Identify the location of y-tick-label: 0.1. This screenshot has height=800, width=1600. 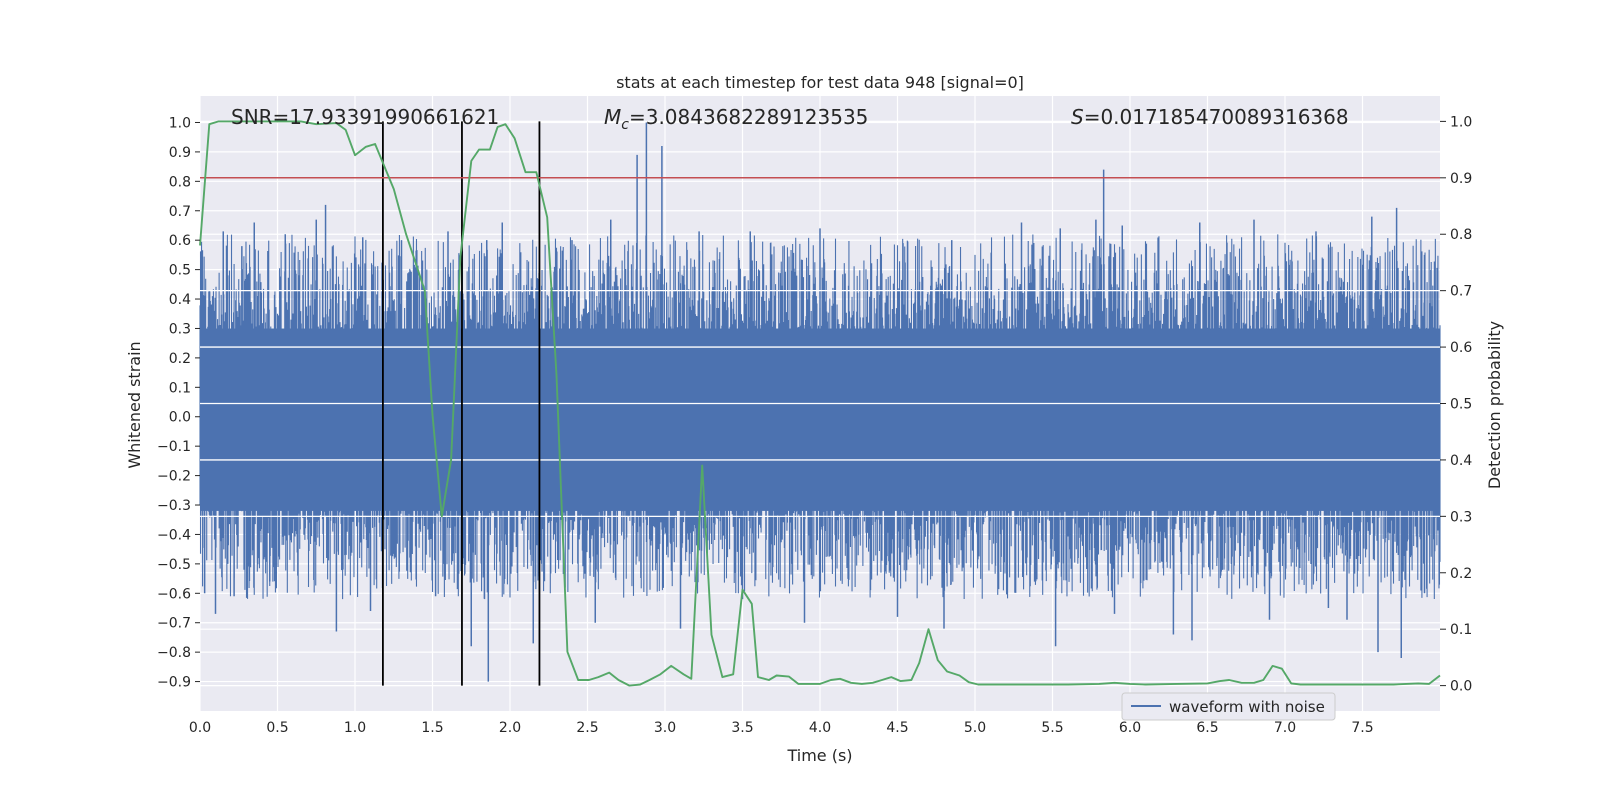
(180, 388).